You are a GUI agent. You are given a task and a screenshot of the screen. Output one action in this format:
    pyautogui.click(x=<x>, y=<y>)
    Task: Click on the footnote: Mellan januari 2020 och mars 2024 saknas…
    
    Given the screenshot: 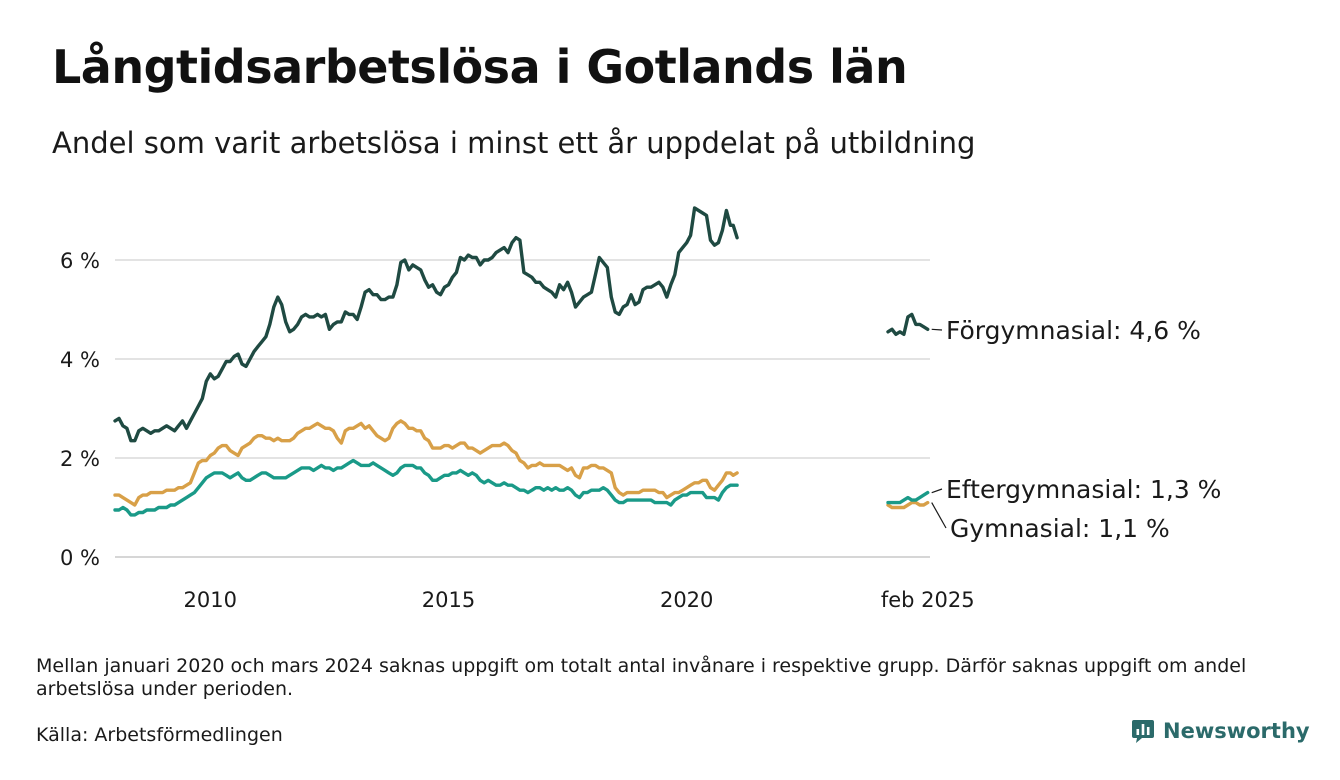 What is the action you would take?
    pyautogui.click(x=641, y=677)
    